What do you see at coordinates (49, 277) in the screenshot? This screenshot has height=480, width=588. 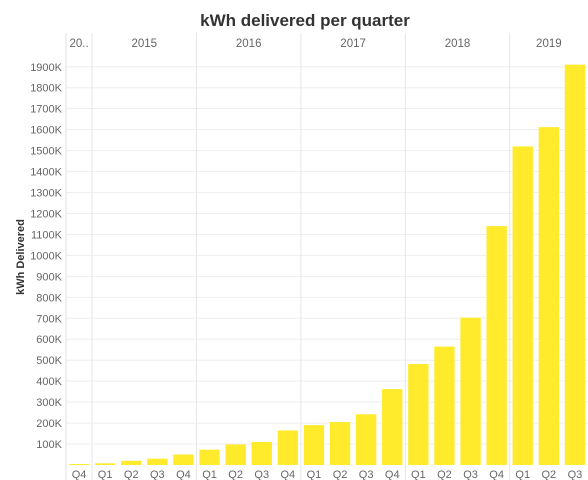 I see `y-tick-label: 900K` at bounding box center [49, 277].